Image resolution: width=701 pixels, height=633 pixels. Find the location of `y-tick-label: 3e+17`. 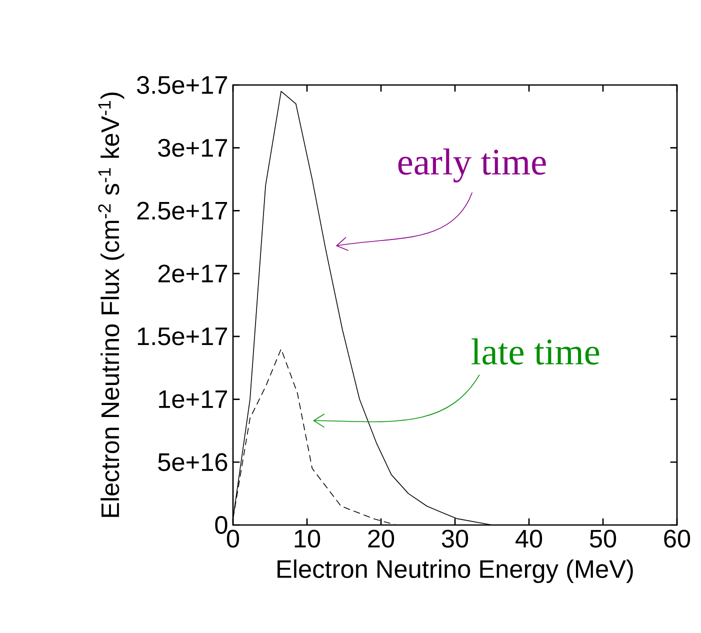

y-tick-label: 3e+17 is located at coordinates (193, 147).